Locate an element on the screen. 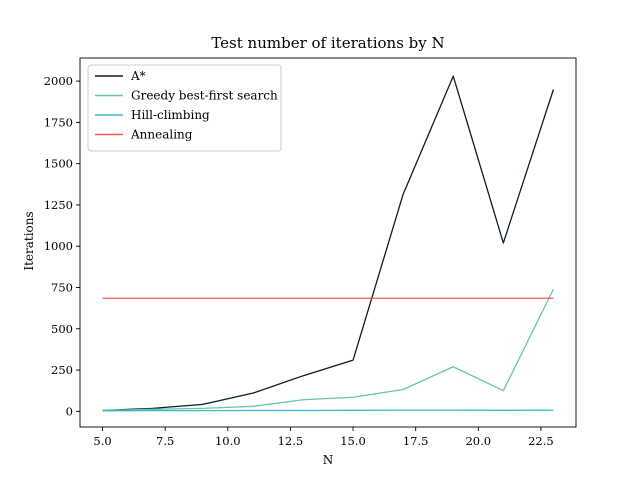 The image size is (640, 480). y-tick-label: 0 is located at coordinates (69, 411).